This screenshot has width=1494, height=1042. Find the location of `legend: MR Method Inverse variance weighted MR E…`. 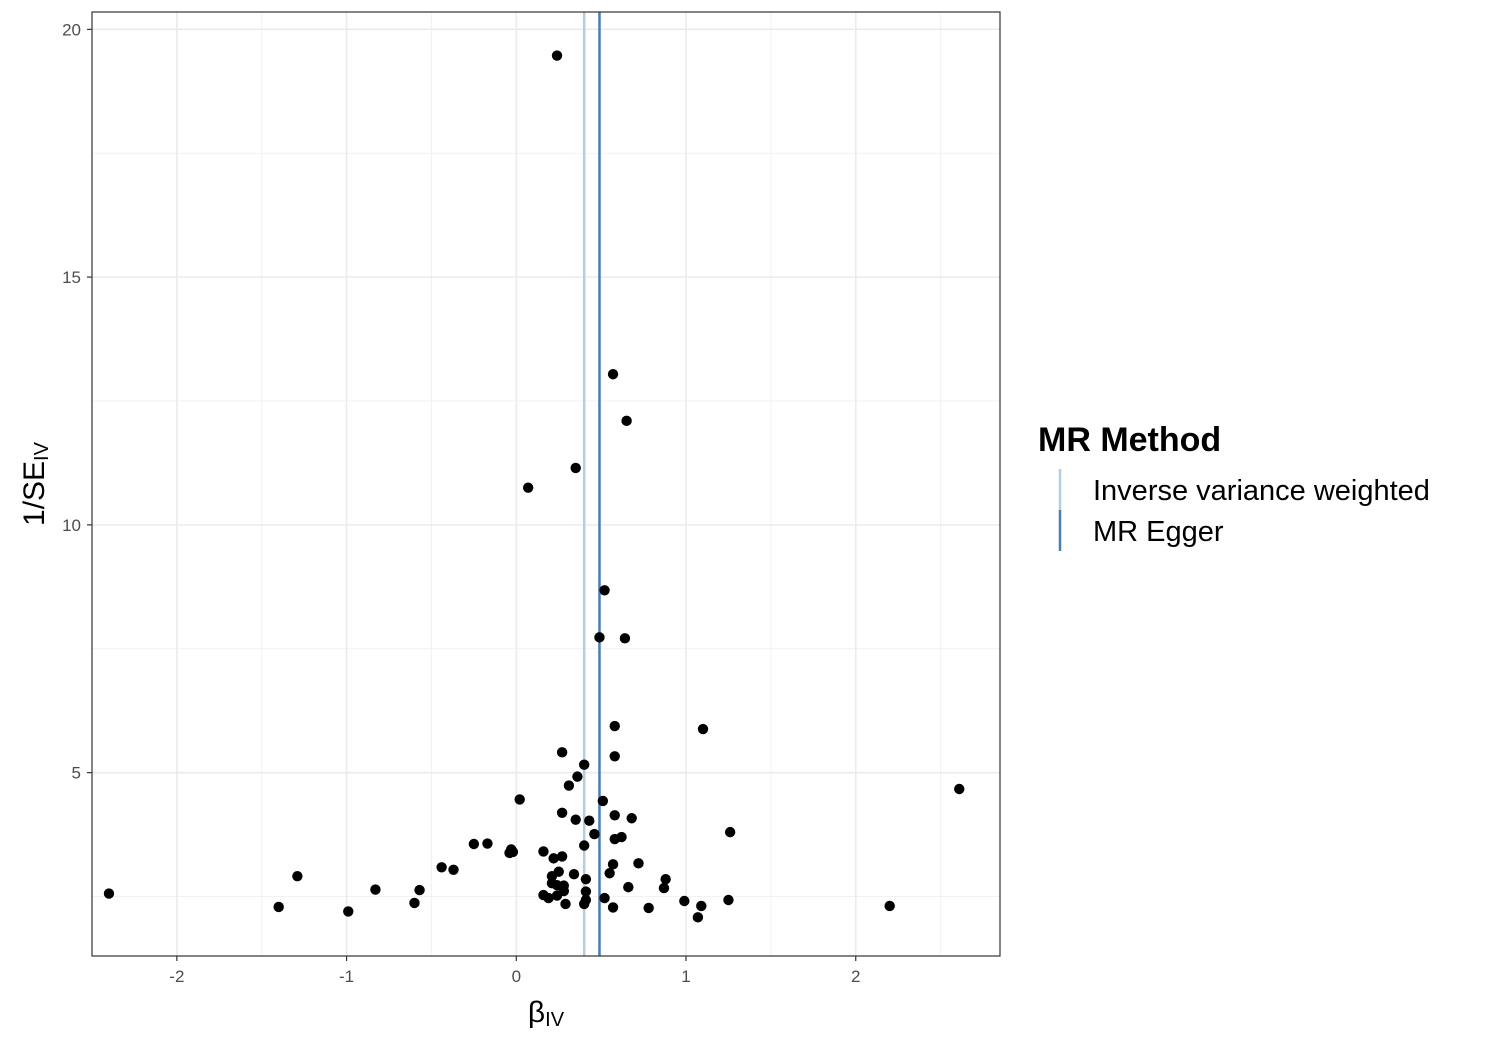

legend: MR Method Inverse variance weighted MR E… is located at coordinates (1234, 486).